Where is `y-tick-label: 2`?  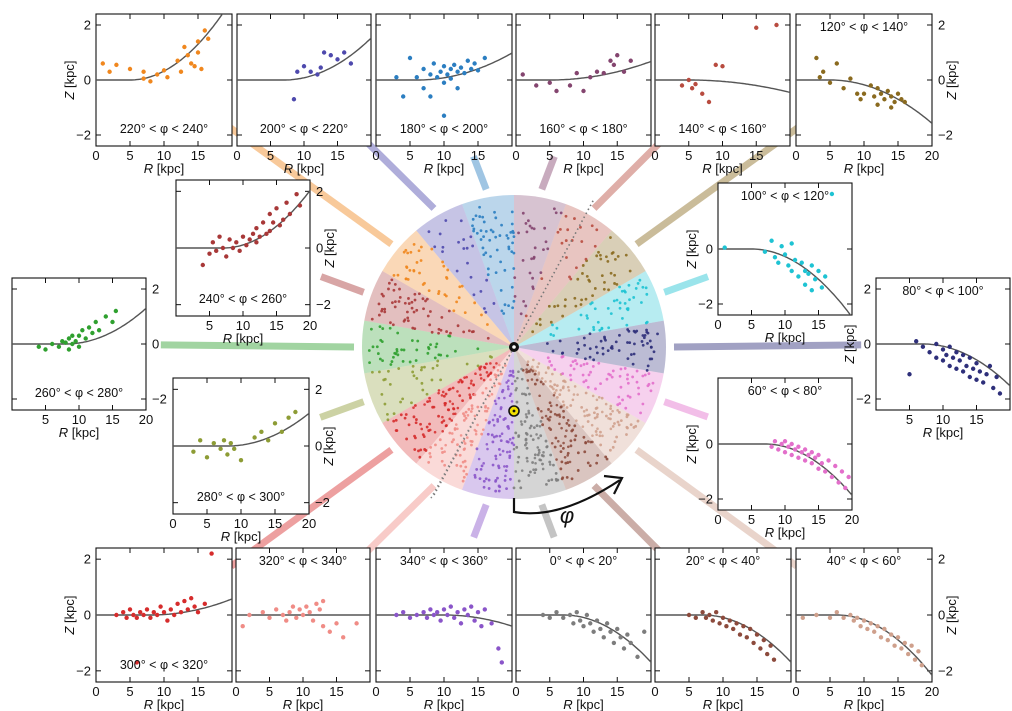
y-tick-label: 2 is located at coordinates (941, 25).